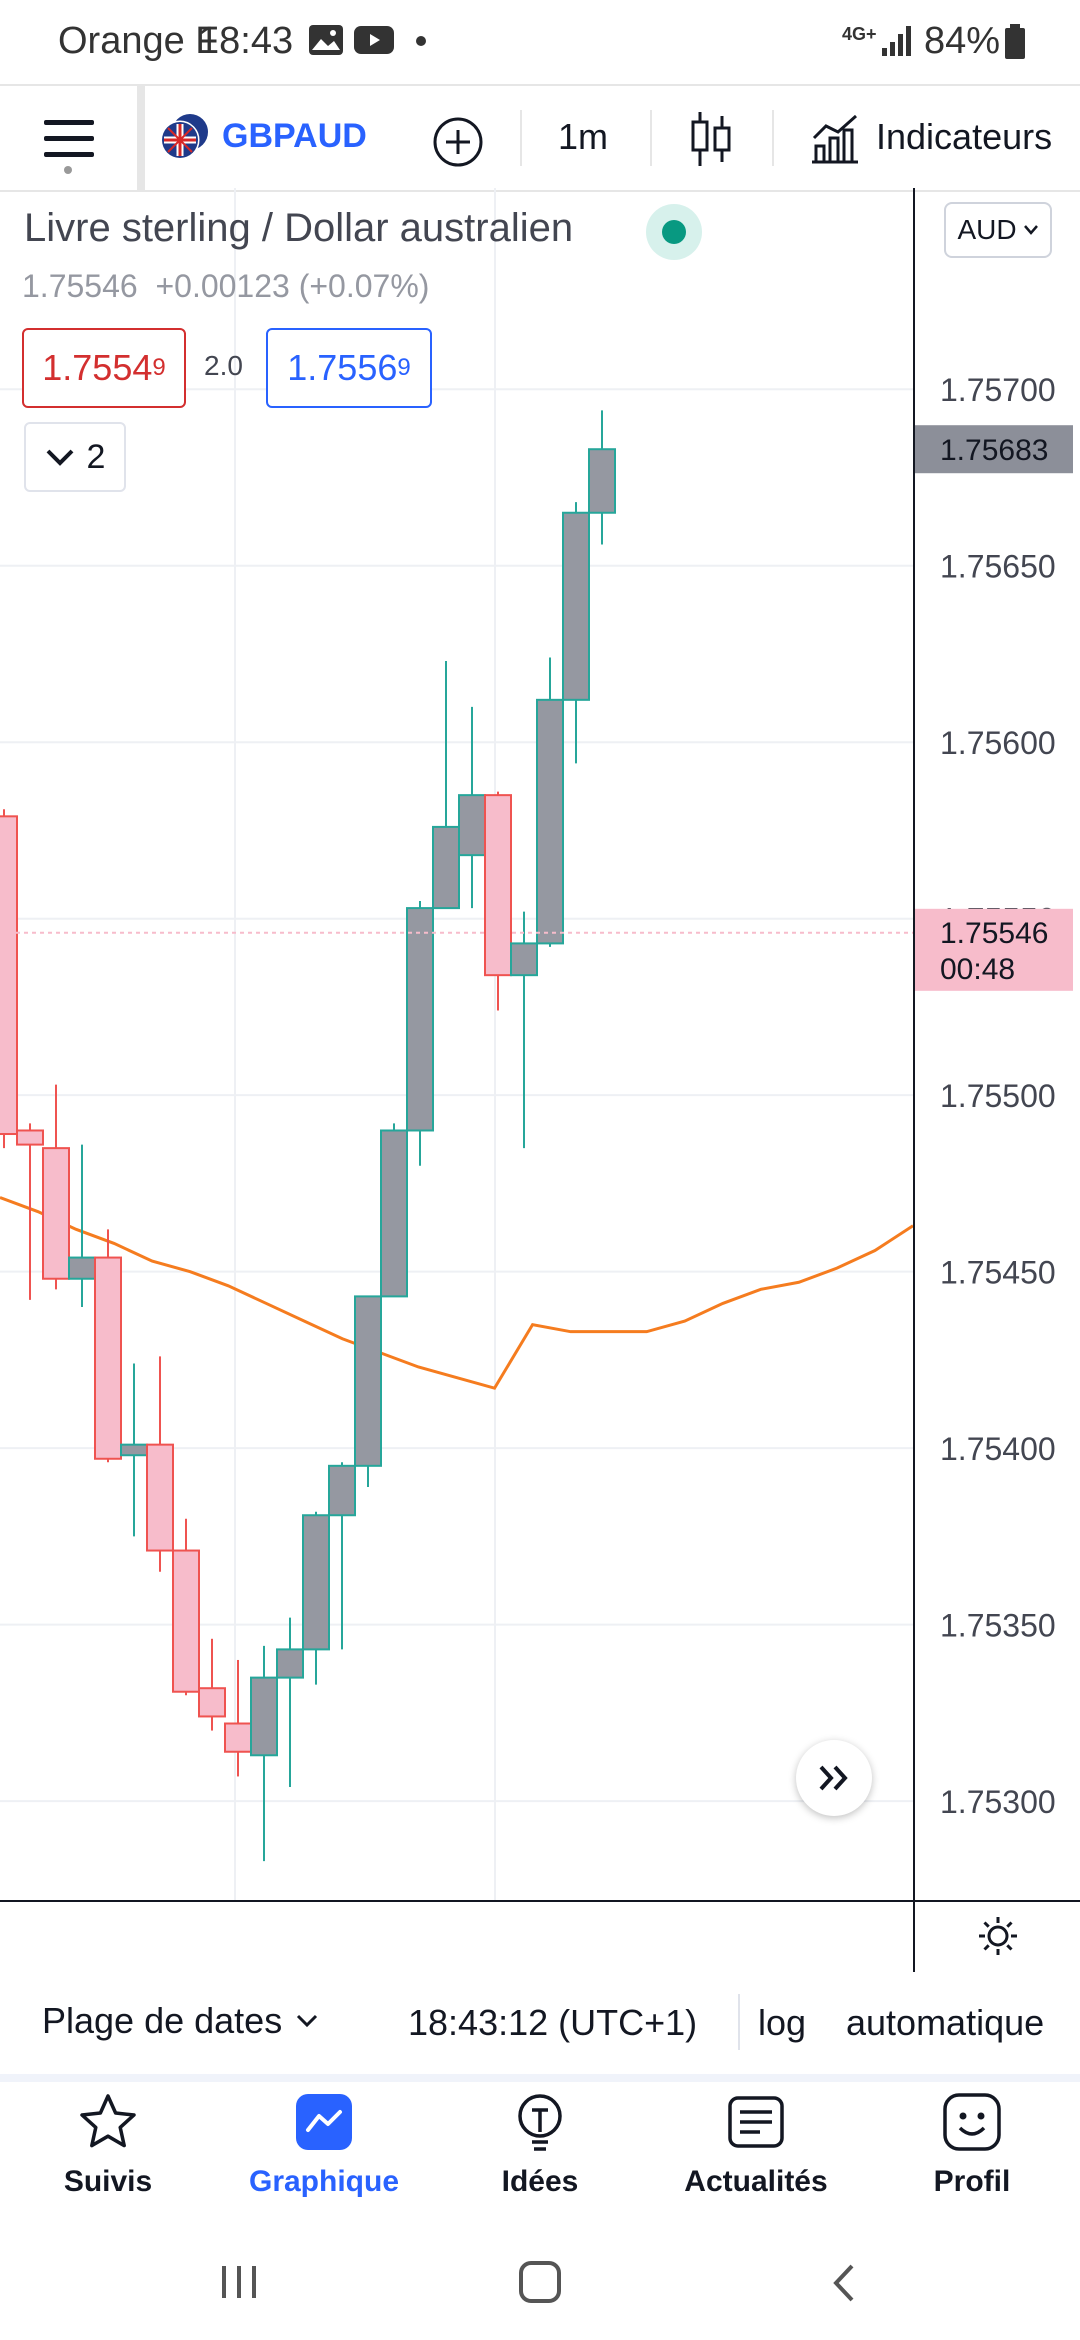 The height and width of the screenshot is (2340, 1080). What do you see at coordinates (141, 138) in the screenshot?
I see `toolbar-divider` at bounding box center [141, 138].